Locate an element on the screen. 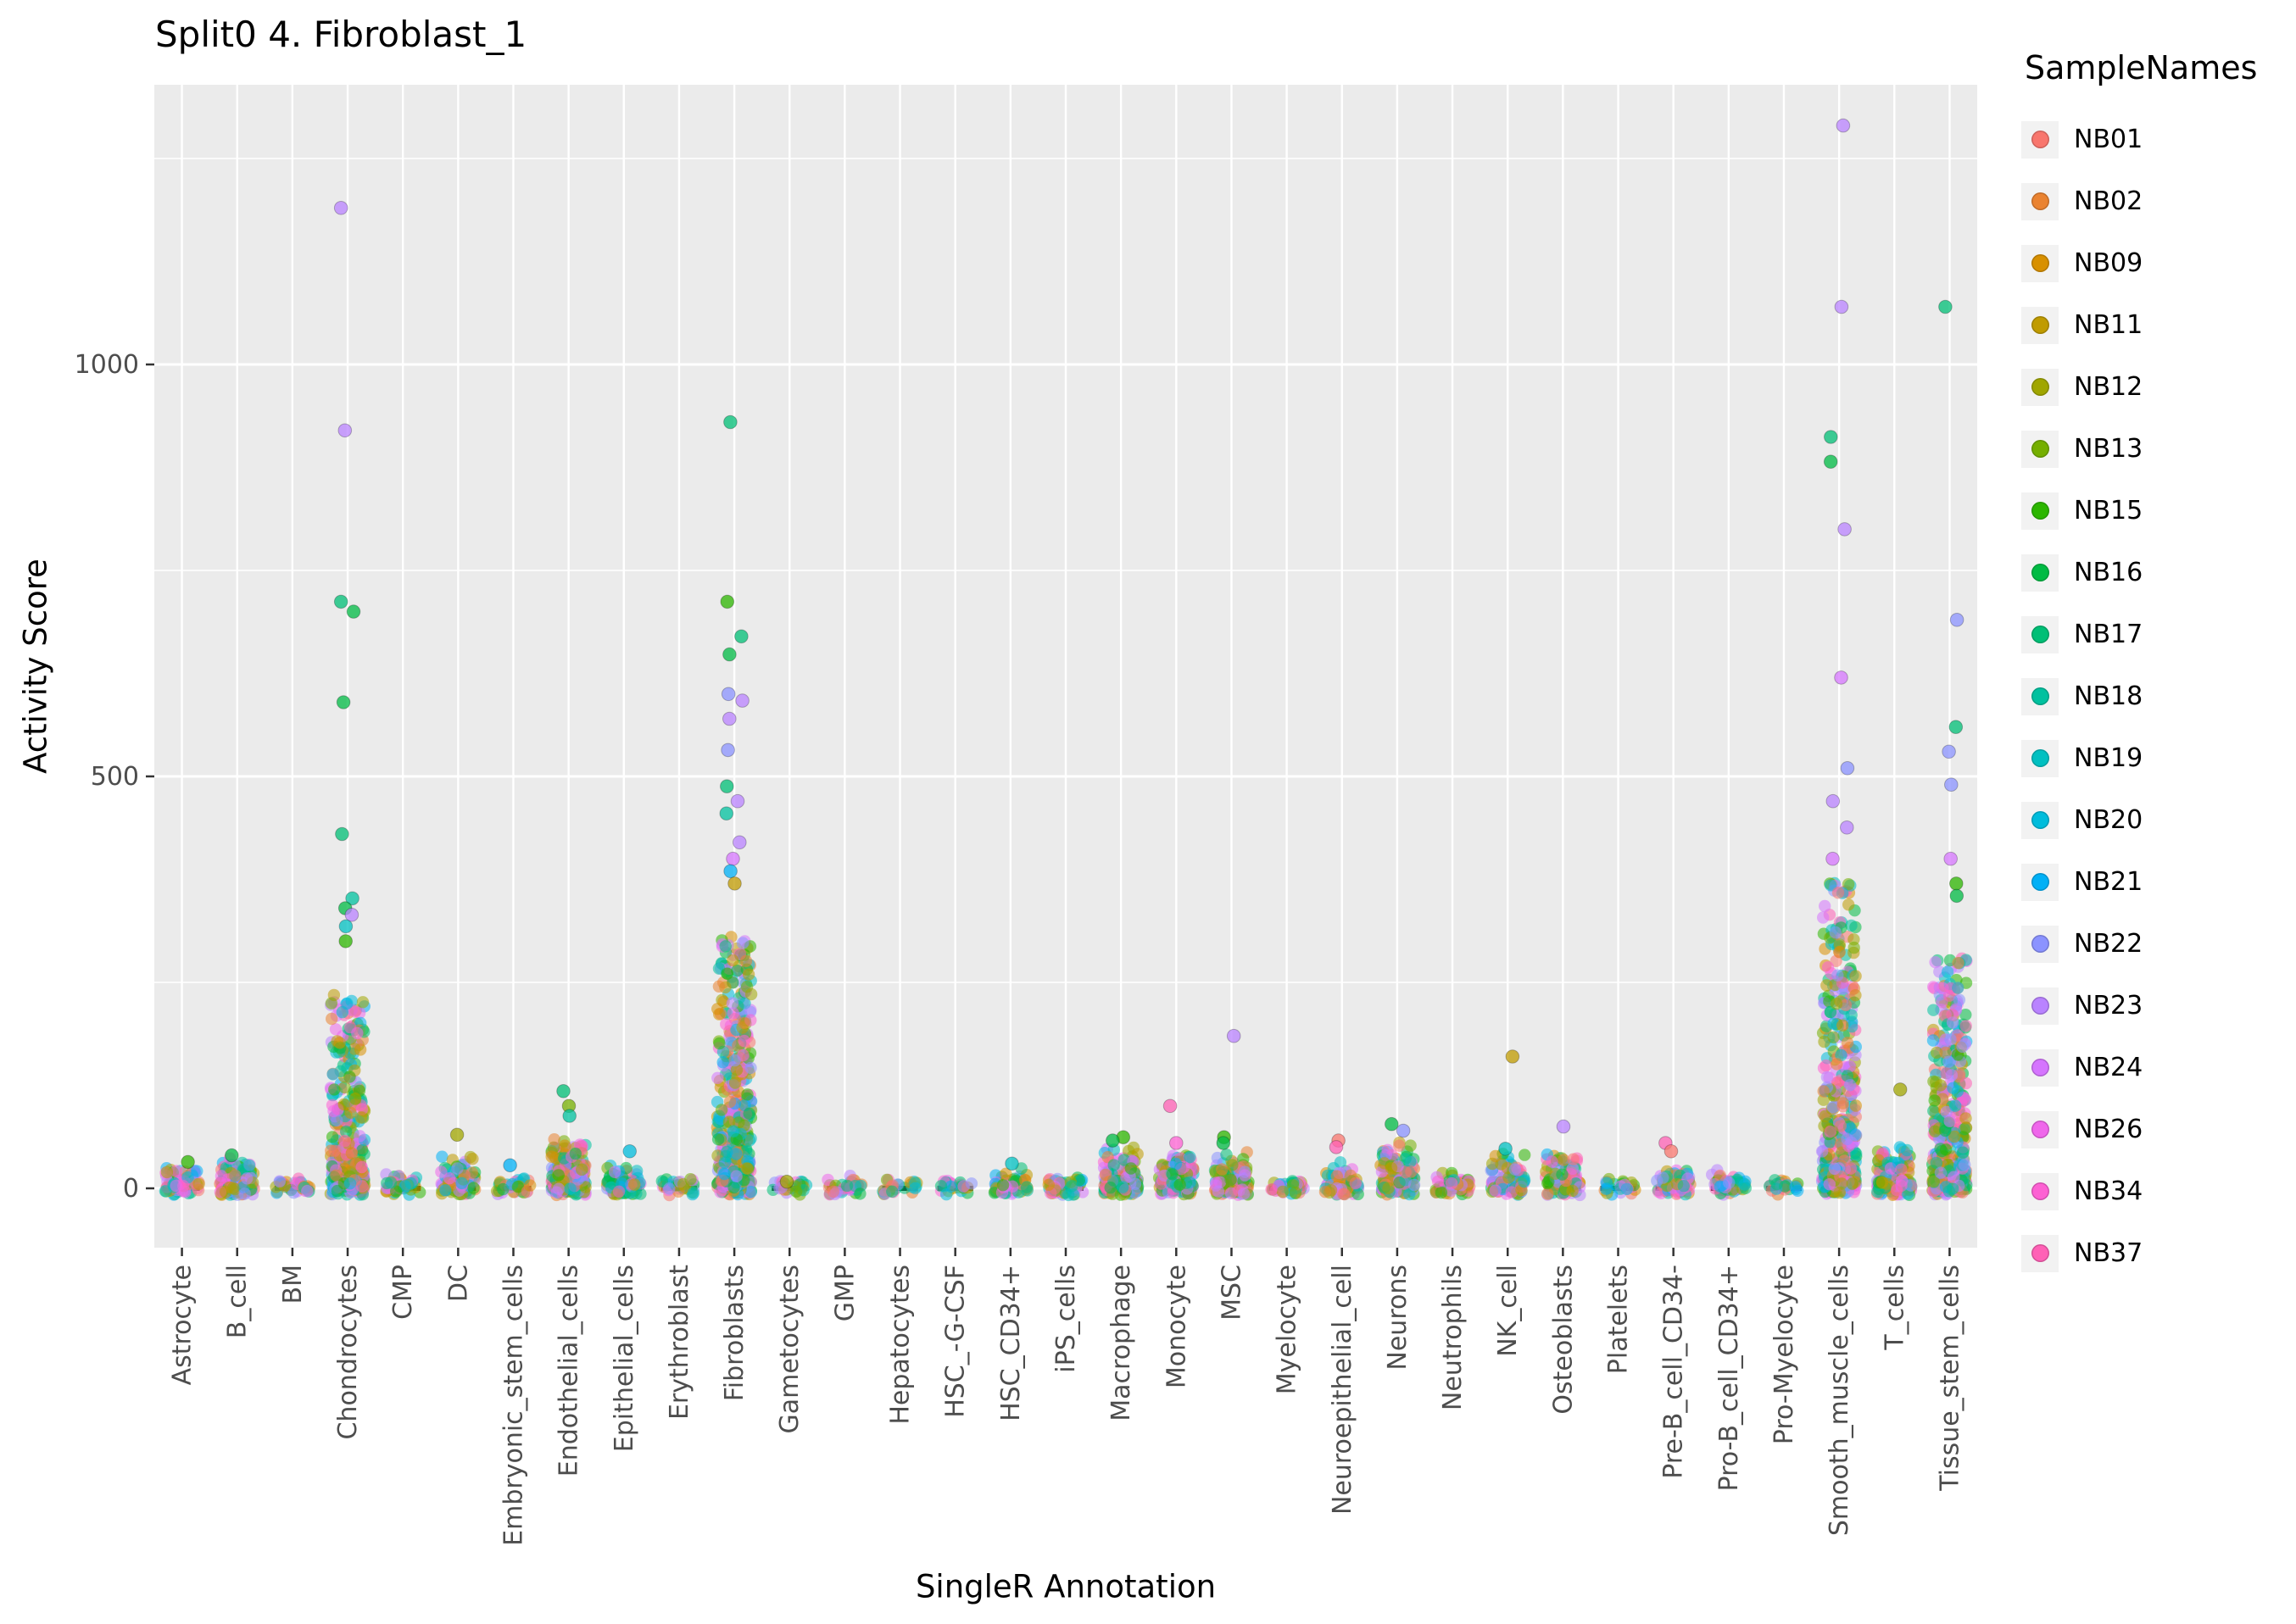 The width and height of the screenshot is (2296, 1624). x-tick-label: Platelets is located at coordinates (1619, 1319).